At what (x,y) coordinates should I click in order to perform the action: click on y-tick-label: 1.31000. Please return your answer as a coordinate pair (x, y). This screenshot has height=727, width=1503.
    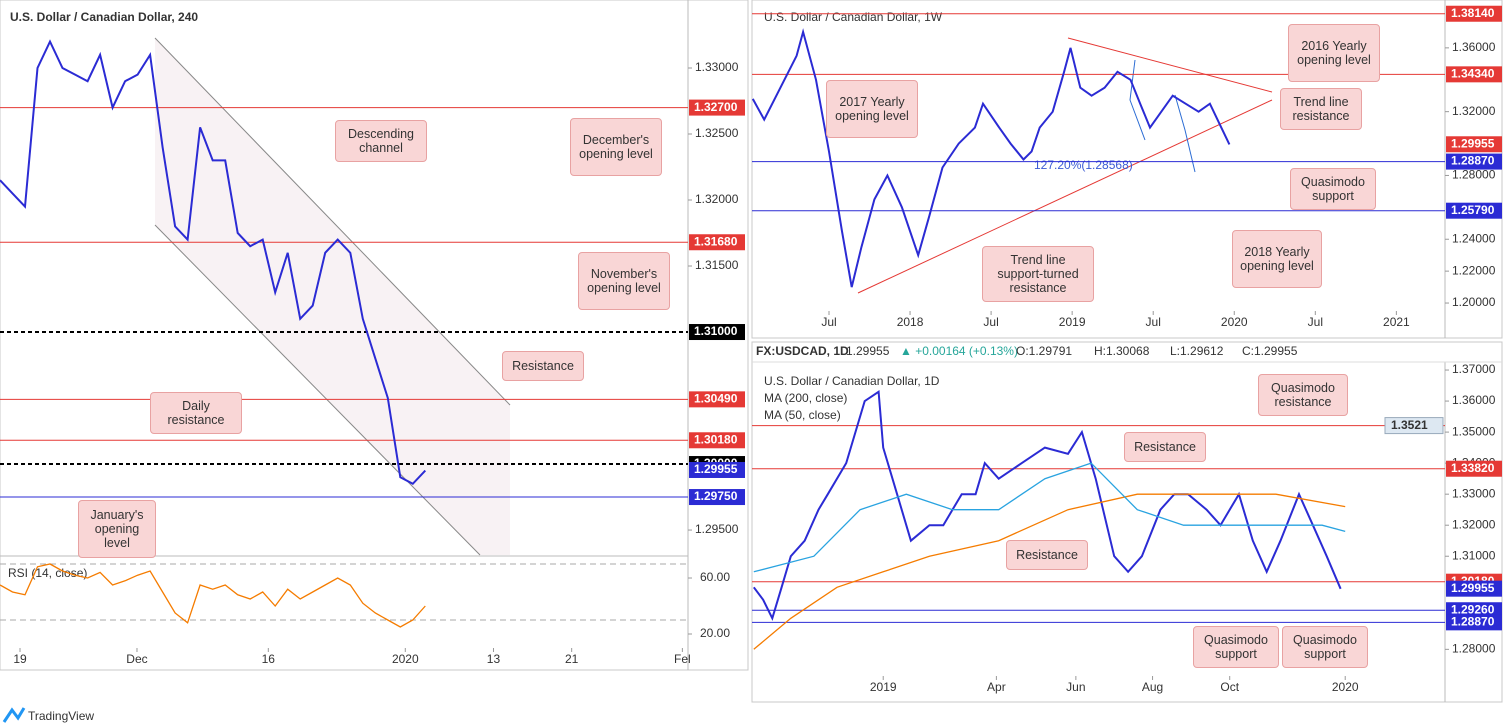
    Looking at the image, I should click on (1474, 555).